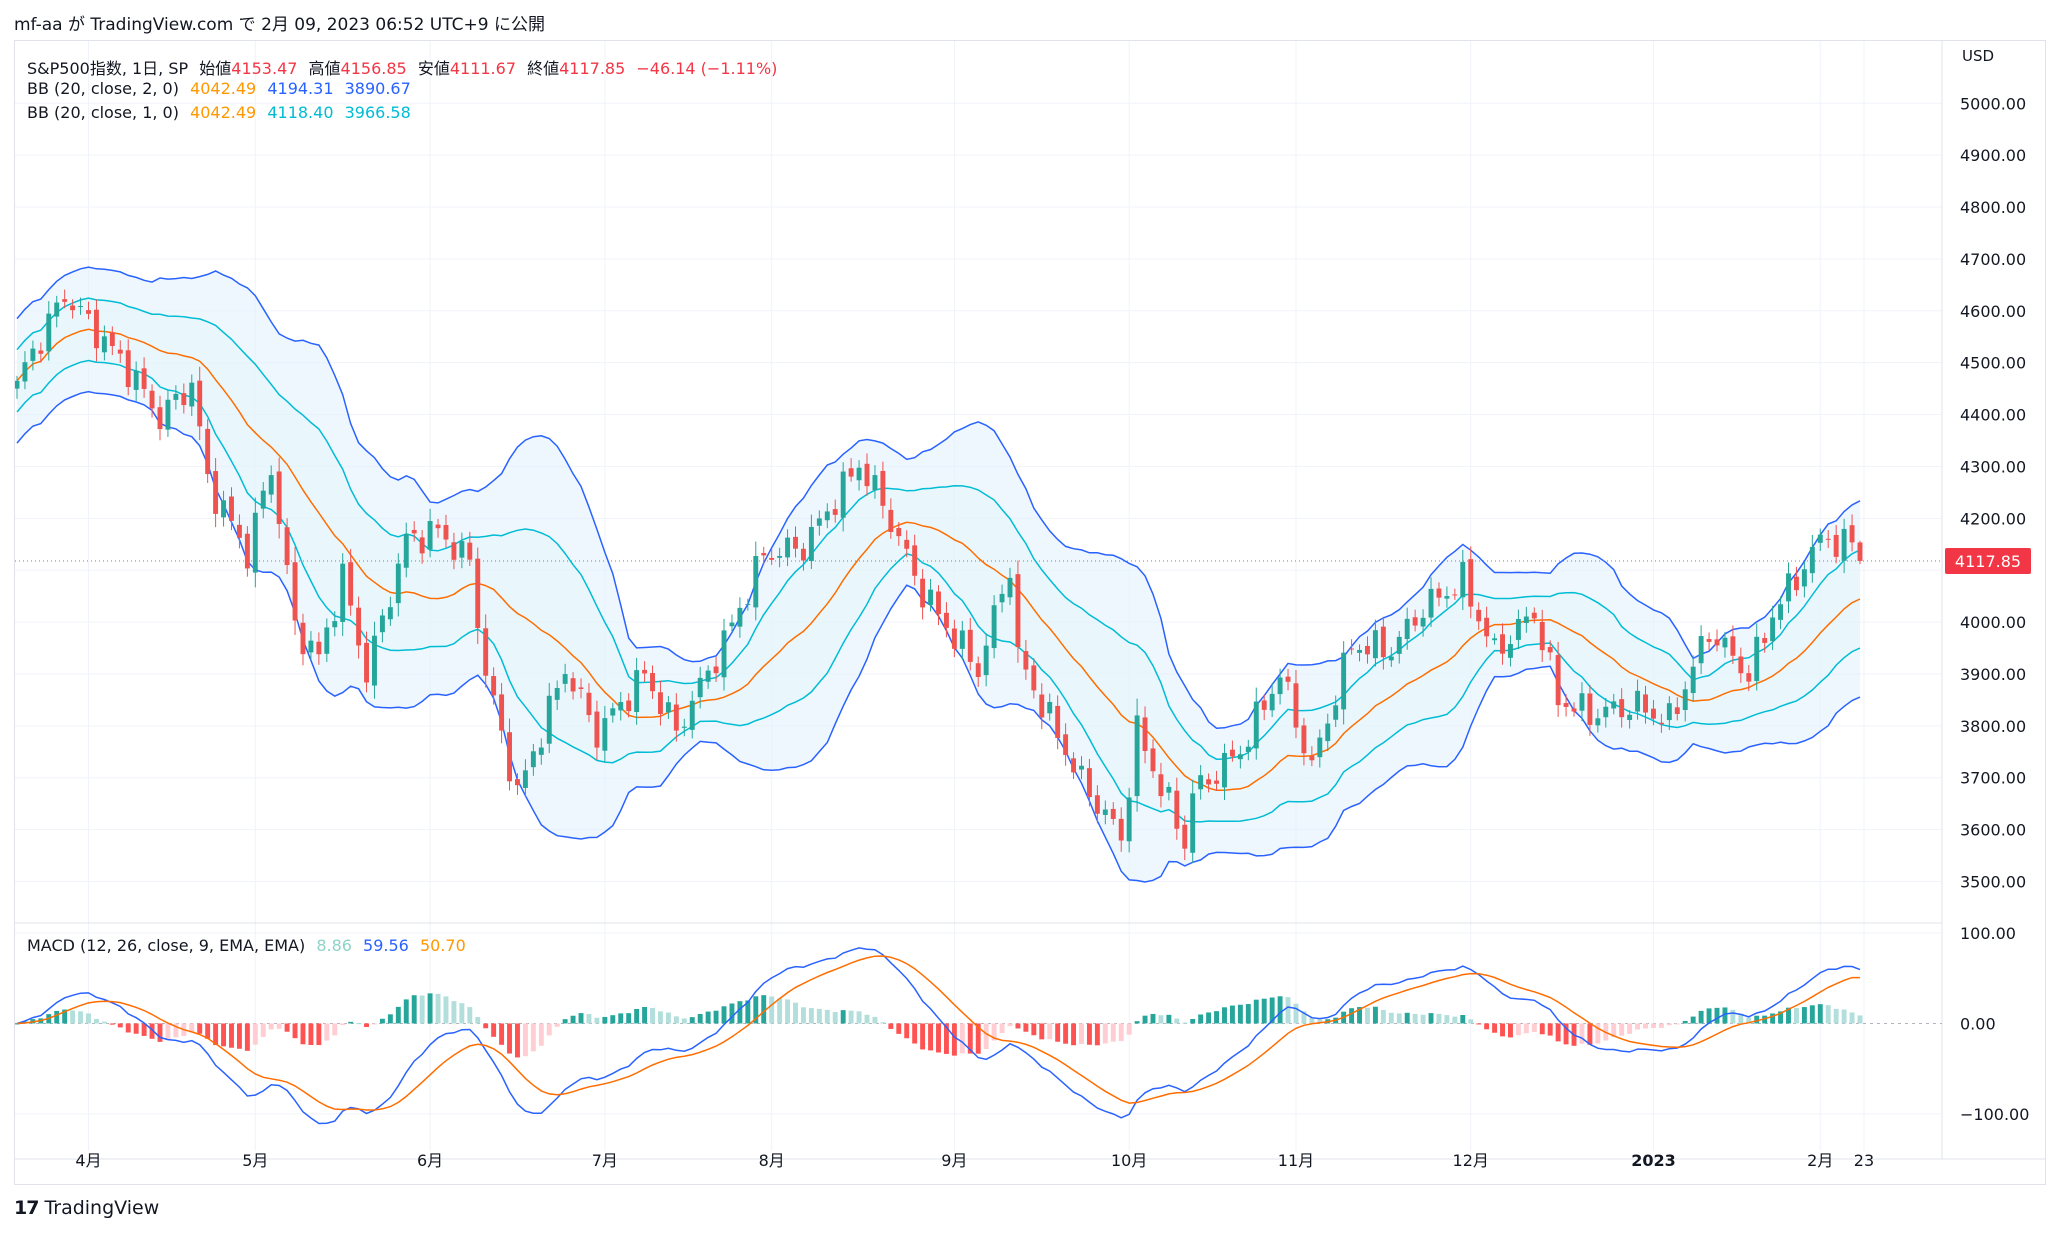 This screenshot has width=2057, height=1234. Describe the element at coordinates (1988, 560) in the screenshot. I see `last-price-badge` at that location.